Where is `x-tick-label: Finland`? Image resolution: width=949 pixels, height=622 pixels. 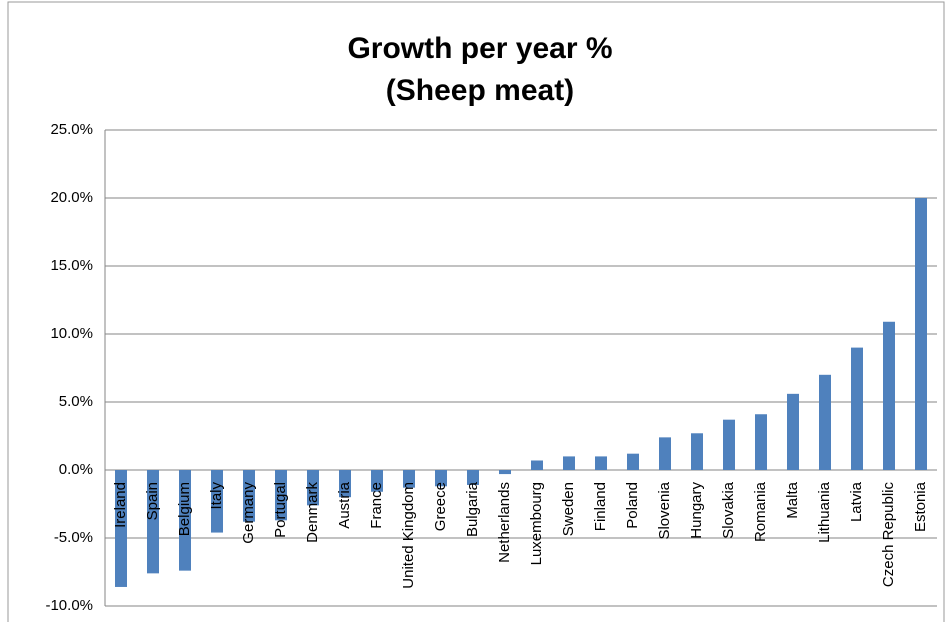
x-tick-label: Finland is located at coordinates (600, 506).